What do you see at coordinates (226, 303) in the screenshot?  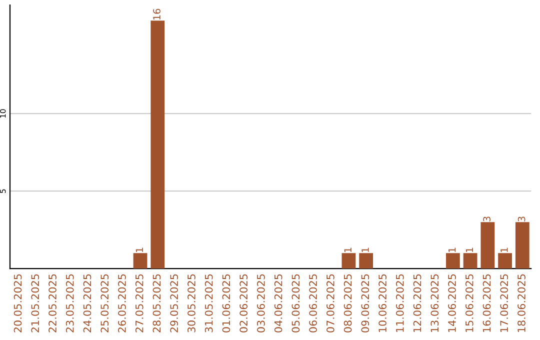 I see `x-tick-label: 01.06.2025` at bounding box center [226, 303].